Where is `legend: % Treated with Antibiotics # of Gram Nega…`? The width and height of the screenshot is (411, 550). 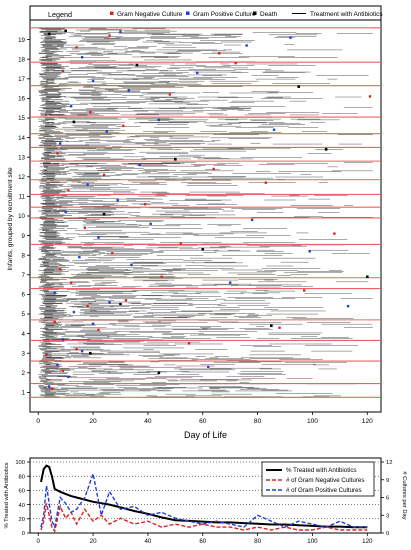
legend: % Treated with Antibiotics # of Gram Nega… is located at coordinates (318, 479).